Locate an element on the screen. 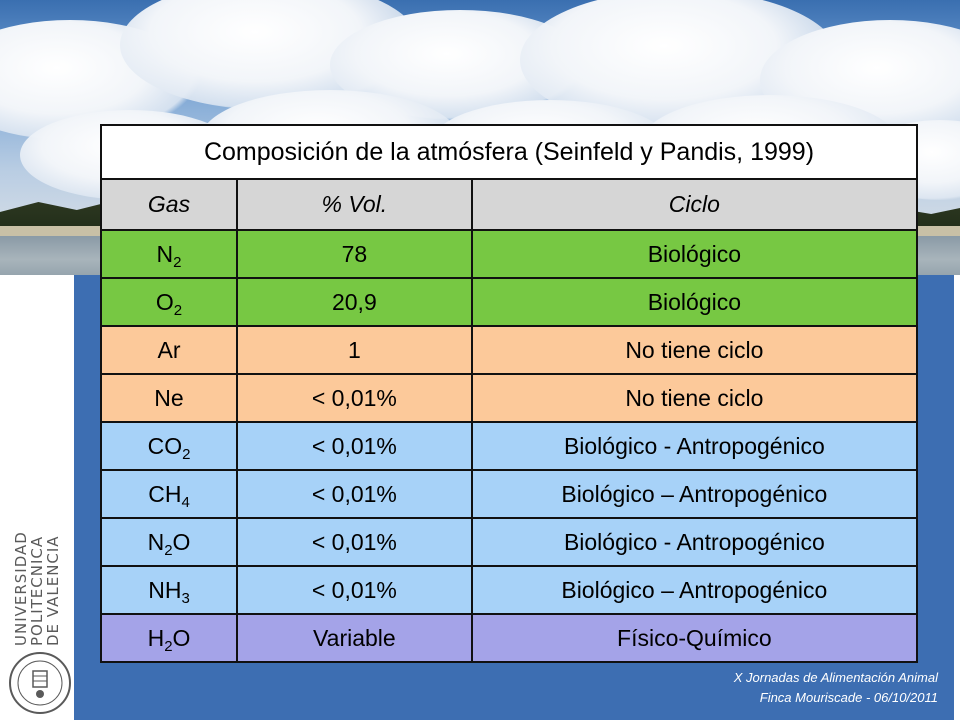  header-vol: % Vol. is located at coordinates (354, 204).